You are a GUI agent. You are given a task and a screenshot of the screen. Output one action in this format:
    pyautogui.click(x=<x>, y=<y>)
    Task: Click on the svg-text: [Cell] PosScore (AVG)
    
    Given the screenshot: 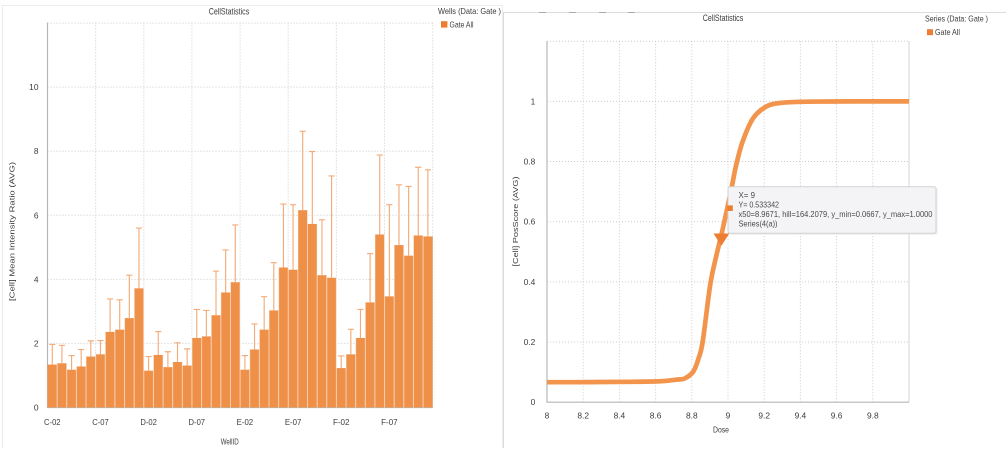 What is the action you would take?
    pyautogui.click(x=515, y=221)
    